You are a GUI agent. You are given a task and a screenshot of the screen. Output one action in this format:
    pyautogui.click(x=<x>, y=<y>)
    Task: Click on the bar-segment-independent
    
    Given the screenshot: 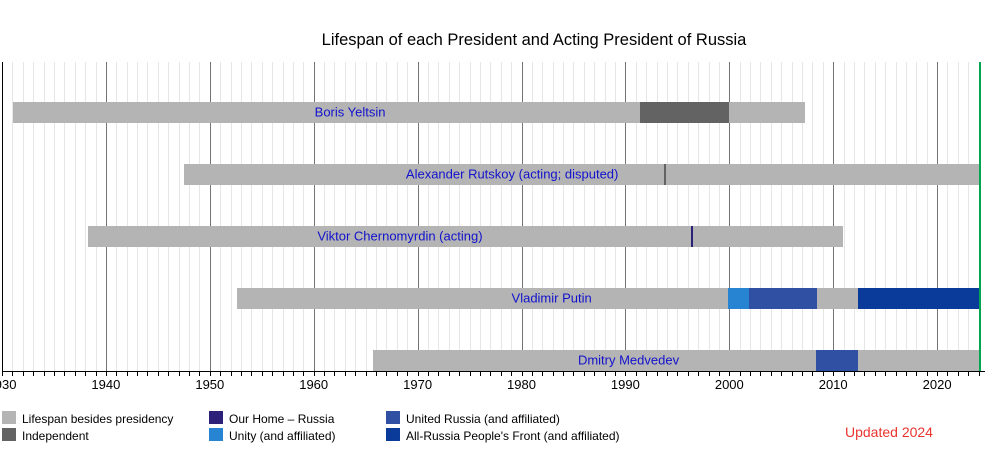 What is the action you would take?
    pyautogui.click(x=664, y=174)
    